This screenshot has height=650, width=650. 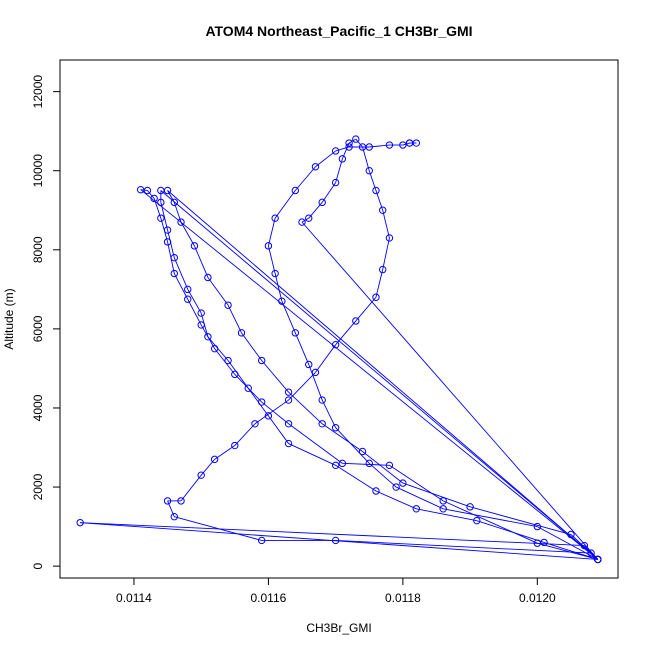 What do you see at coordinates (38, 92) in the screenshot?
I see `y-tick-label: 12000` at bounding box center [38, 92].